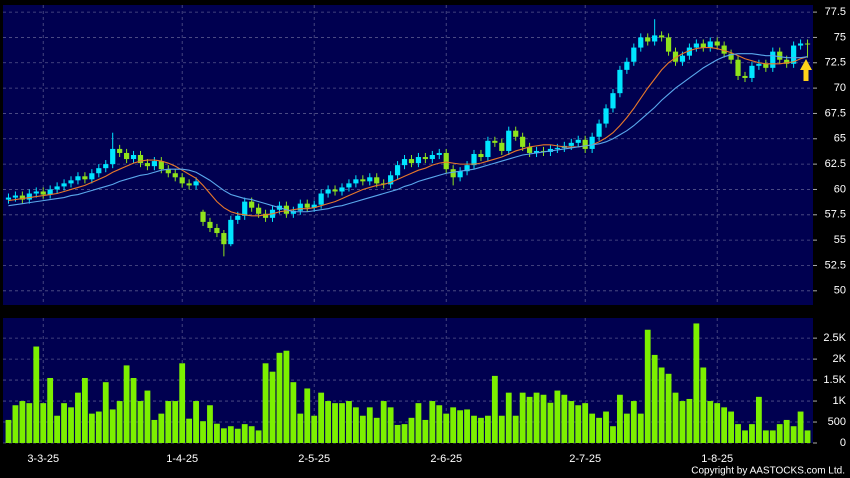 This screenshot has width=850, height=478. Describe the element at coordinates (717, 459) in the screenshot. I see `x-tick-label: 1-8-25` at that location.